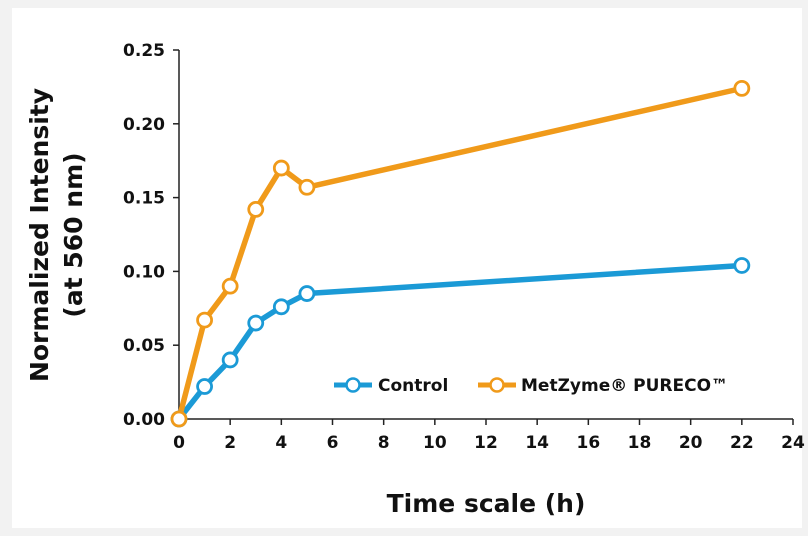 This screenshot has width=808, height=536. I want to click on legend-metzyme-label: MetZyme® PURECO™, so click(624, 386).